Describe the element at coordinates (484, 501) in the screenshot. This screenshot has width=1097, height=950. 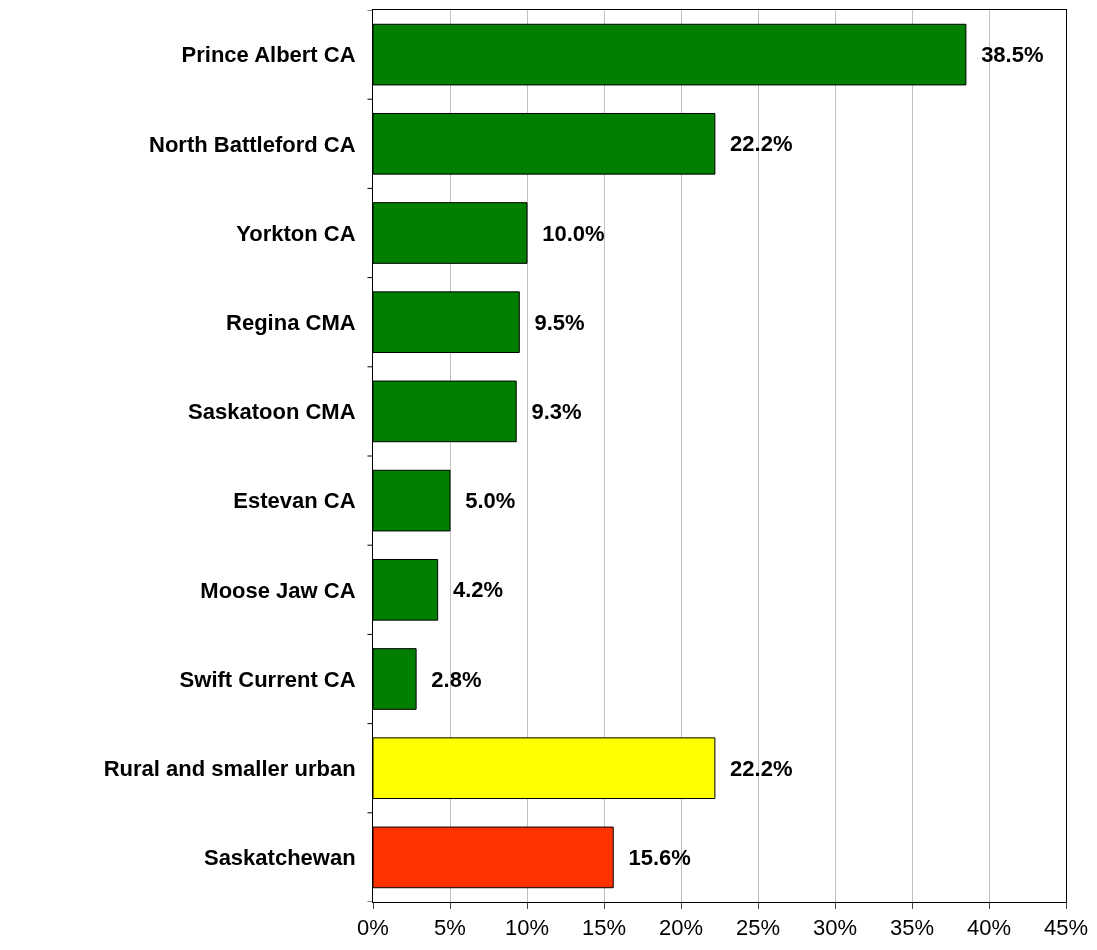
I see `data-label: 5.0%` at that location.